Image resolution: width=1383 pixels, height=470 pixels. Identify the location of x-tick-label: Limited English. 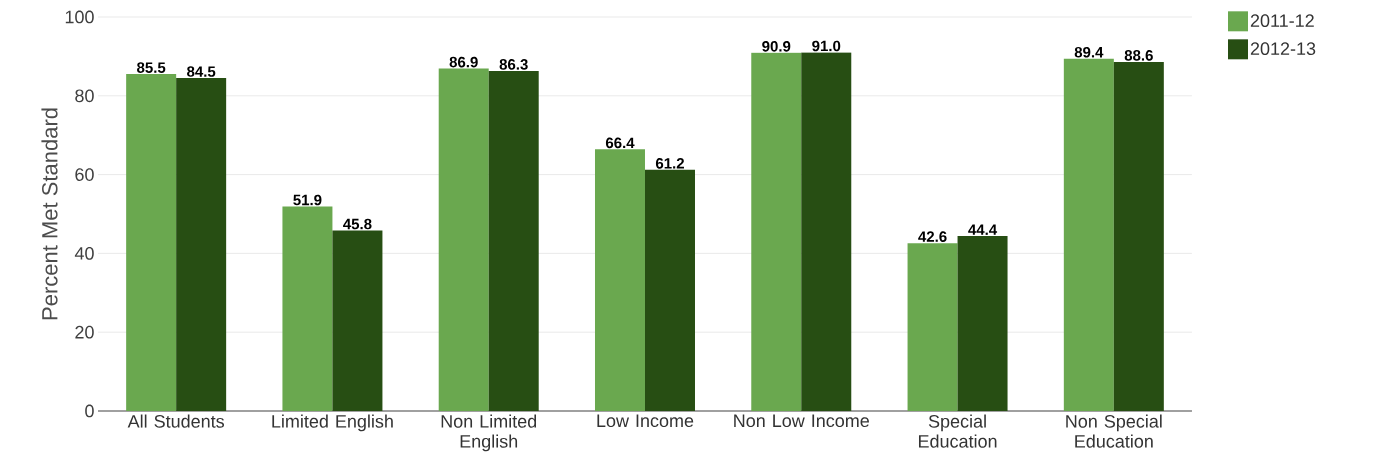
(332, 423).